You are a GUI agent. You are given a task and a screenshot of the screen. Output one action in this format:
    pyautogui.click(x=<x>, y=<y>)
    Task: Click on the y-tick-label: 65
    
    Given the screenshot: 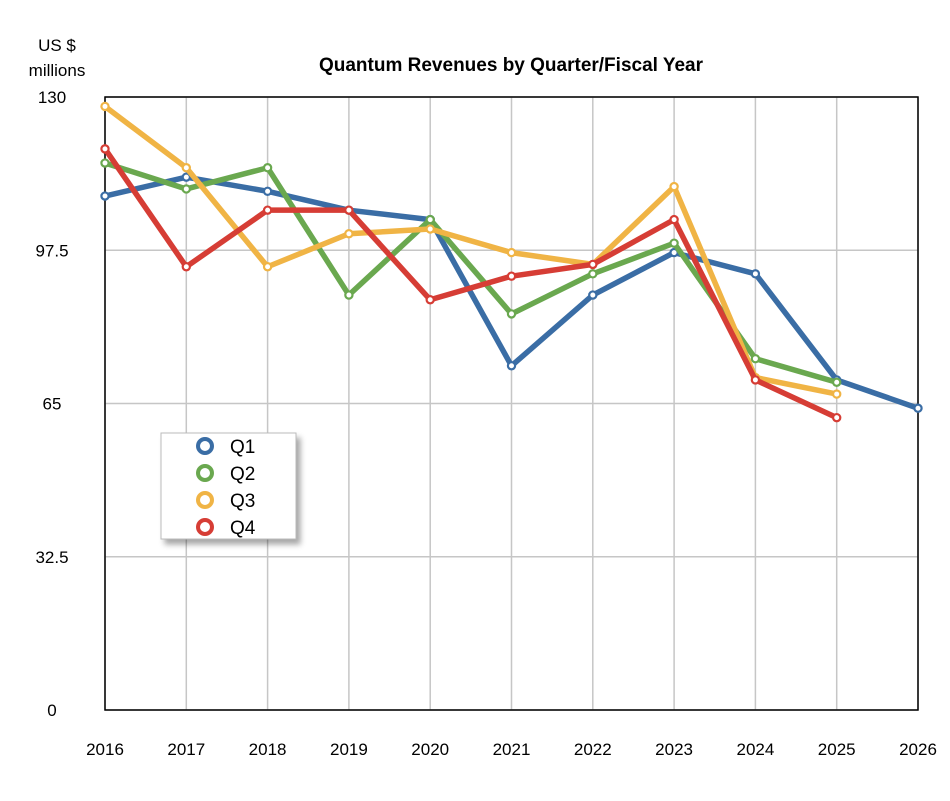 What is the action you would take?
    pyautogui.click(x=52, y=404)
    